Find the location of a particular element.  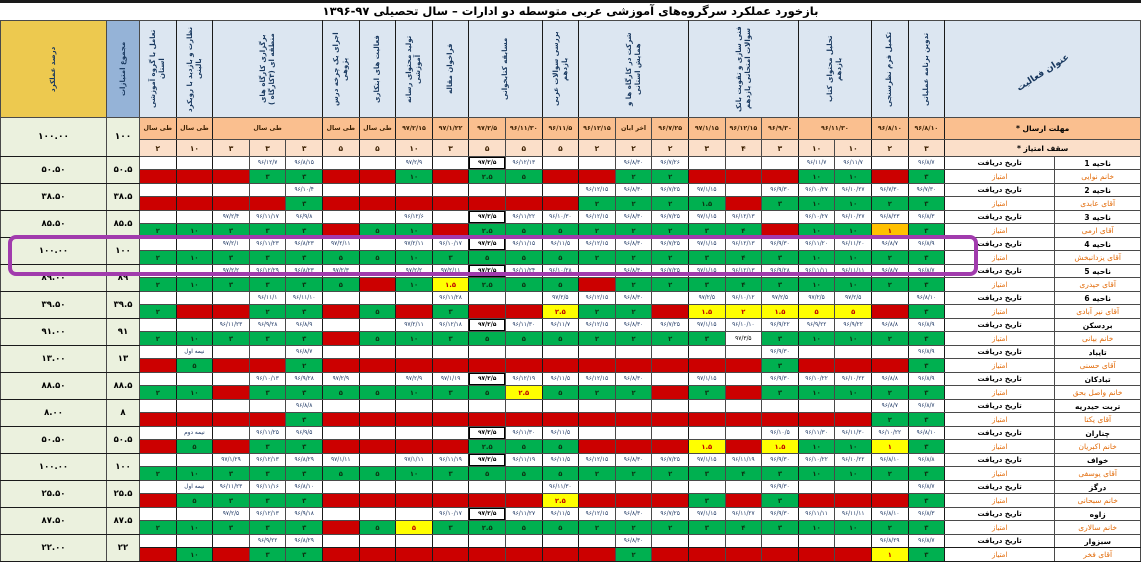

date-cell: ۹۶/۸/۲۹ is located at coordinates (304, 460).